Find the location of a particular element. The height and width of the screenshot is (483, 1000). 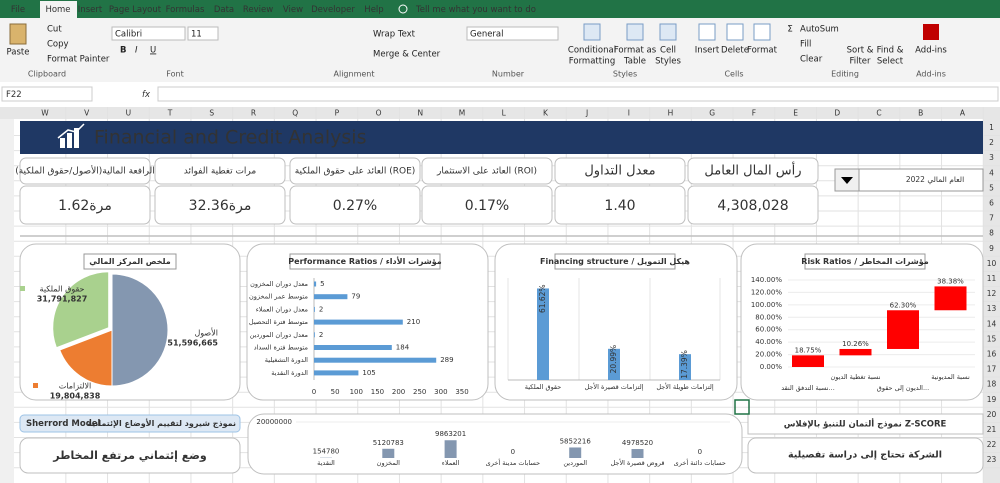

column-header: R is located at coordinates (253, 113).